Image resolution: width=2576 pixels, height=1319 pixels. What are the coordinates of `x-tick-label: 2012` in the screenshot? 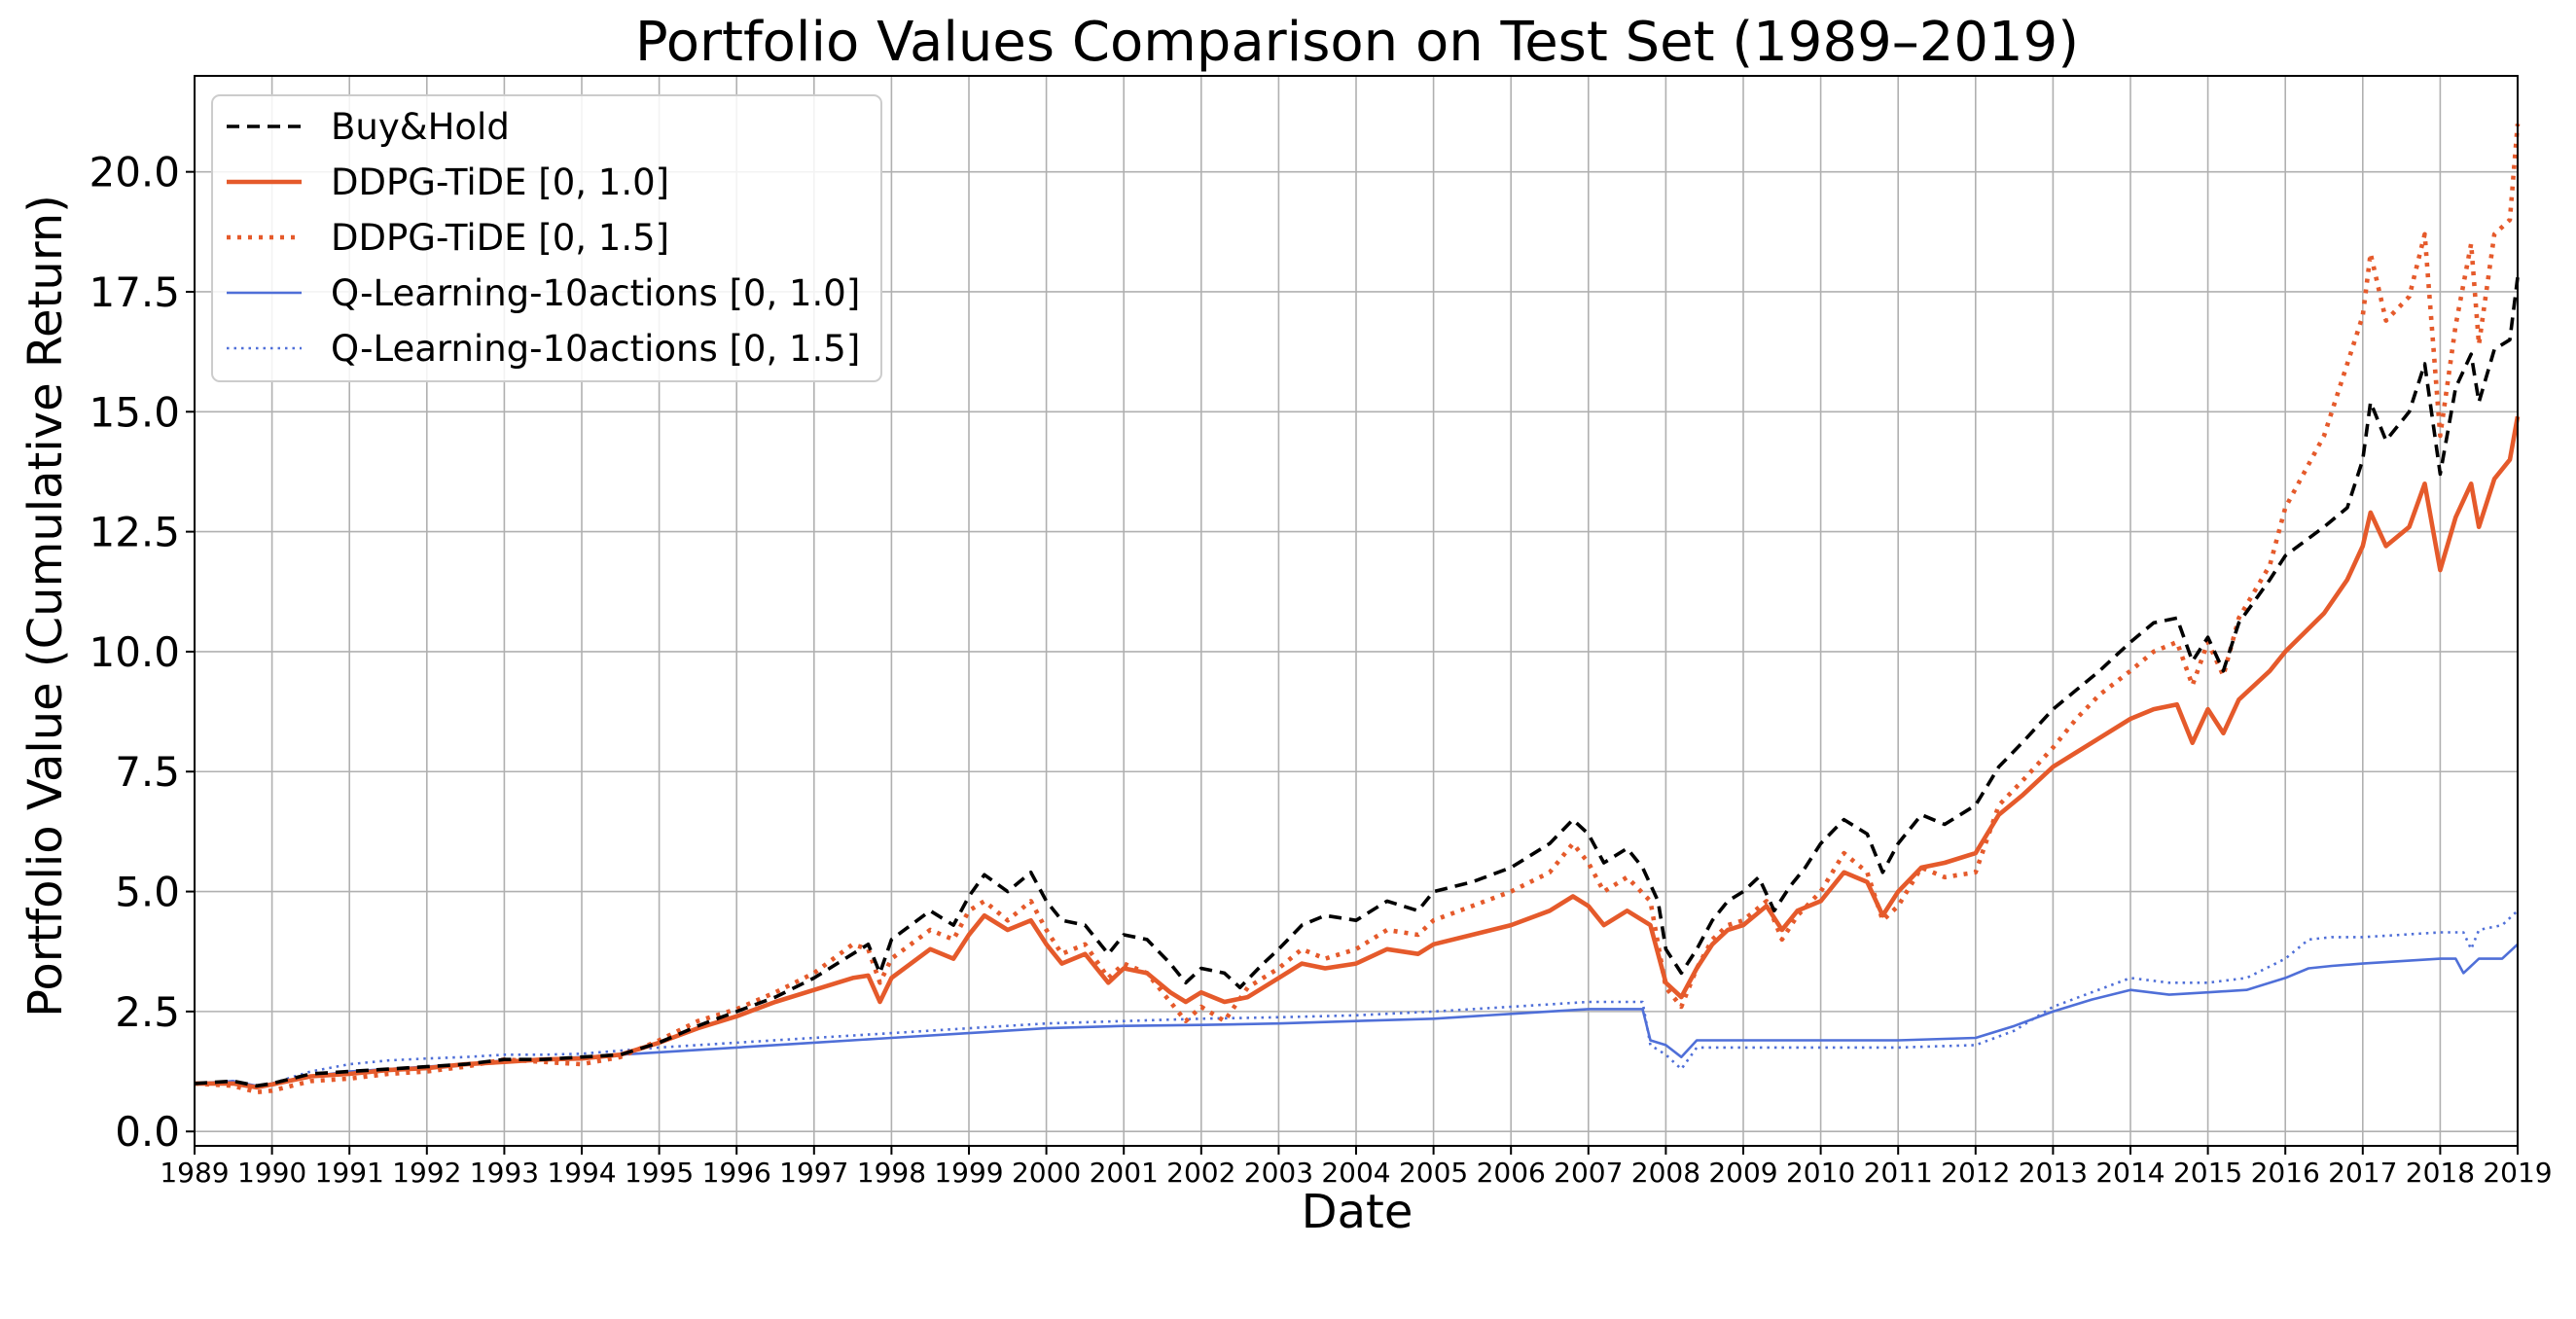 It's located at (1975, 1173).